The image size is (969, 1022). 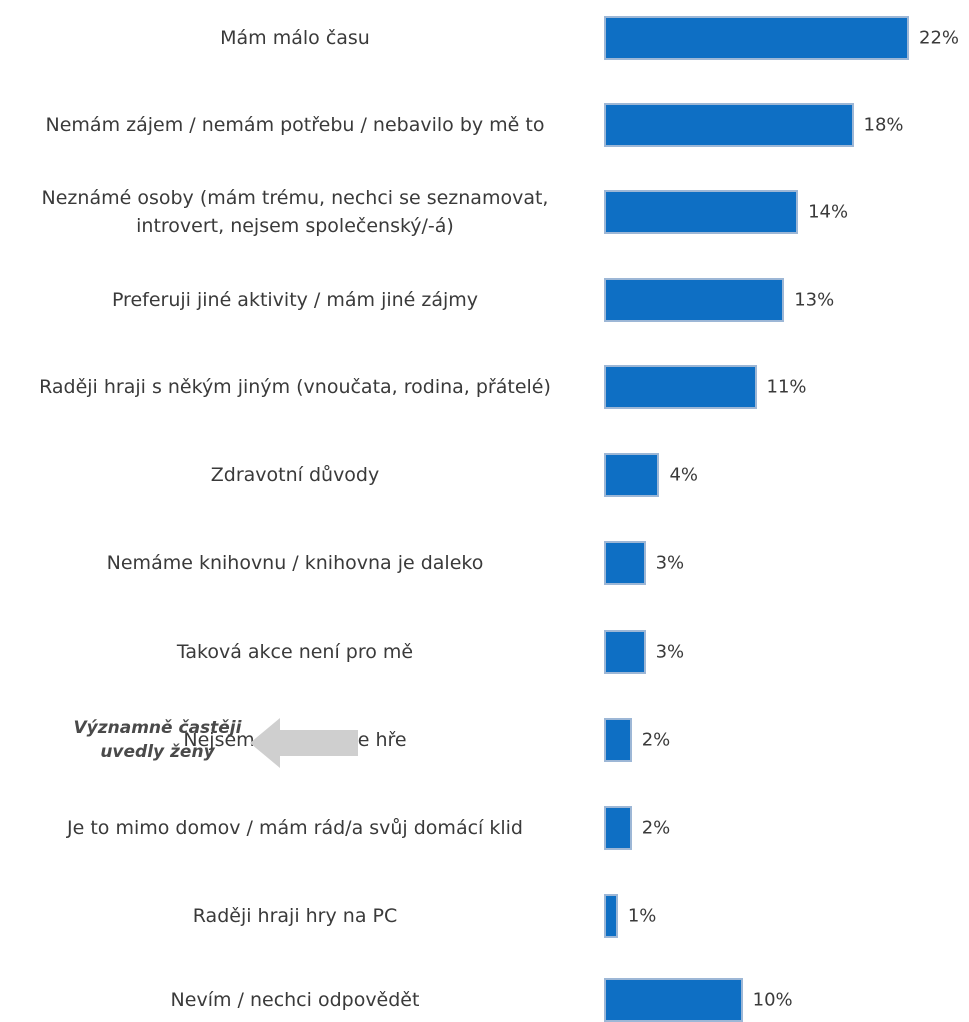 I want to click on category-label: Nemáme knihovnu / knihovna je daleko, so click(x=295, y=563).